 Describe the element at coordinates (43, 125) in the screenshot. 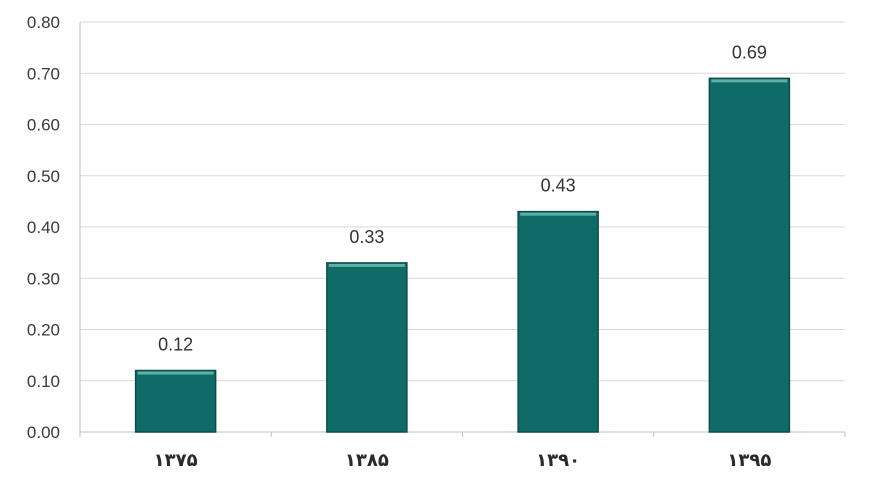

I see `y-tick-label: 0.60` at that location.